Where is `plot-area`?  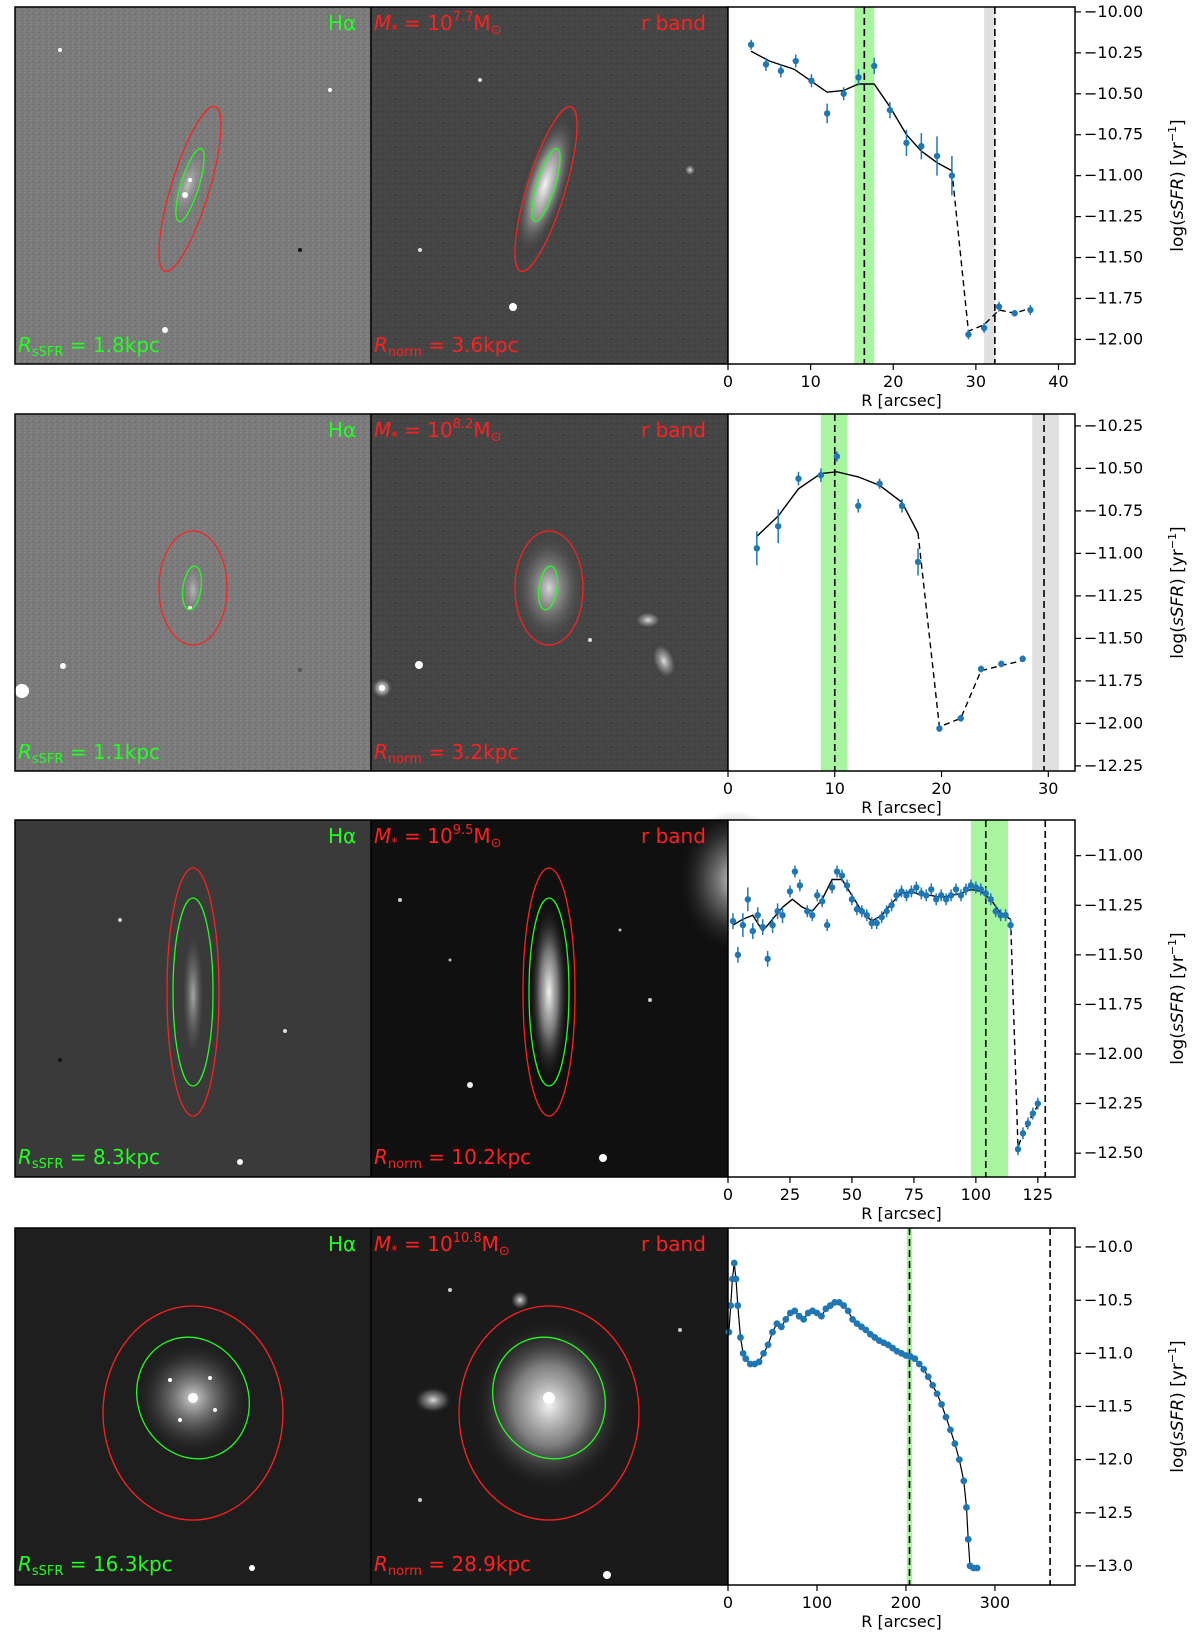 plot-area is located at coordinates (901, 998).